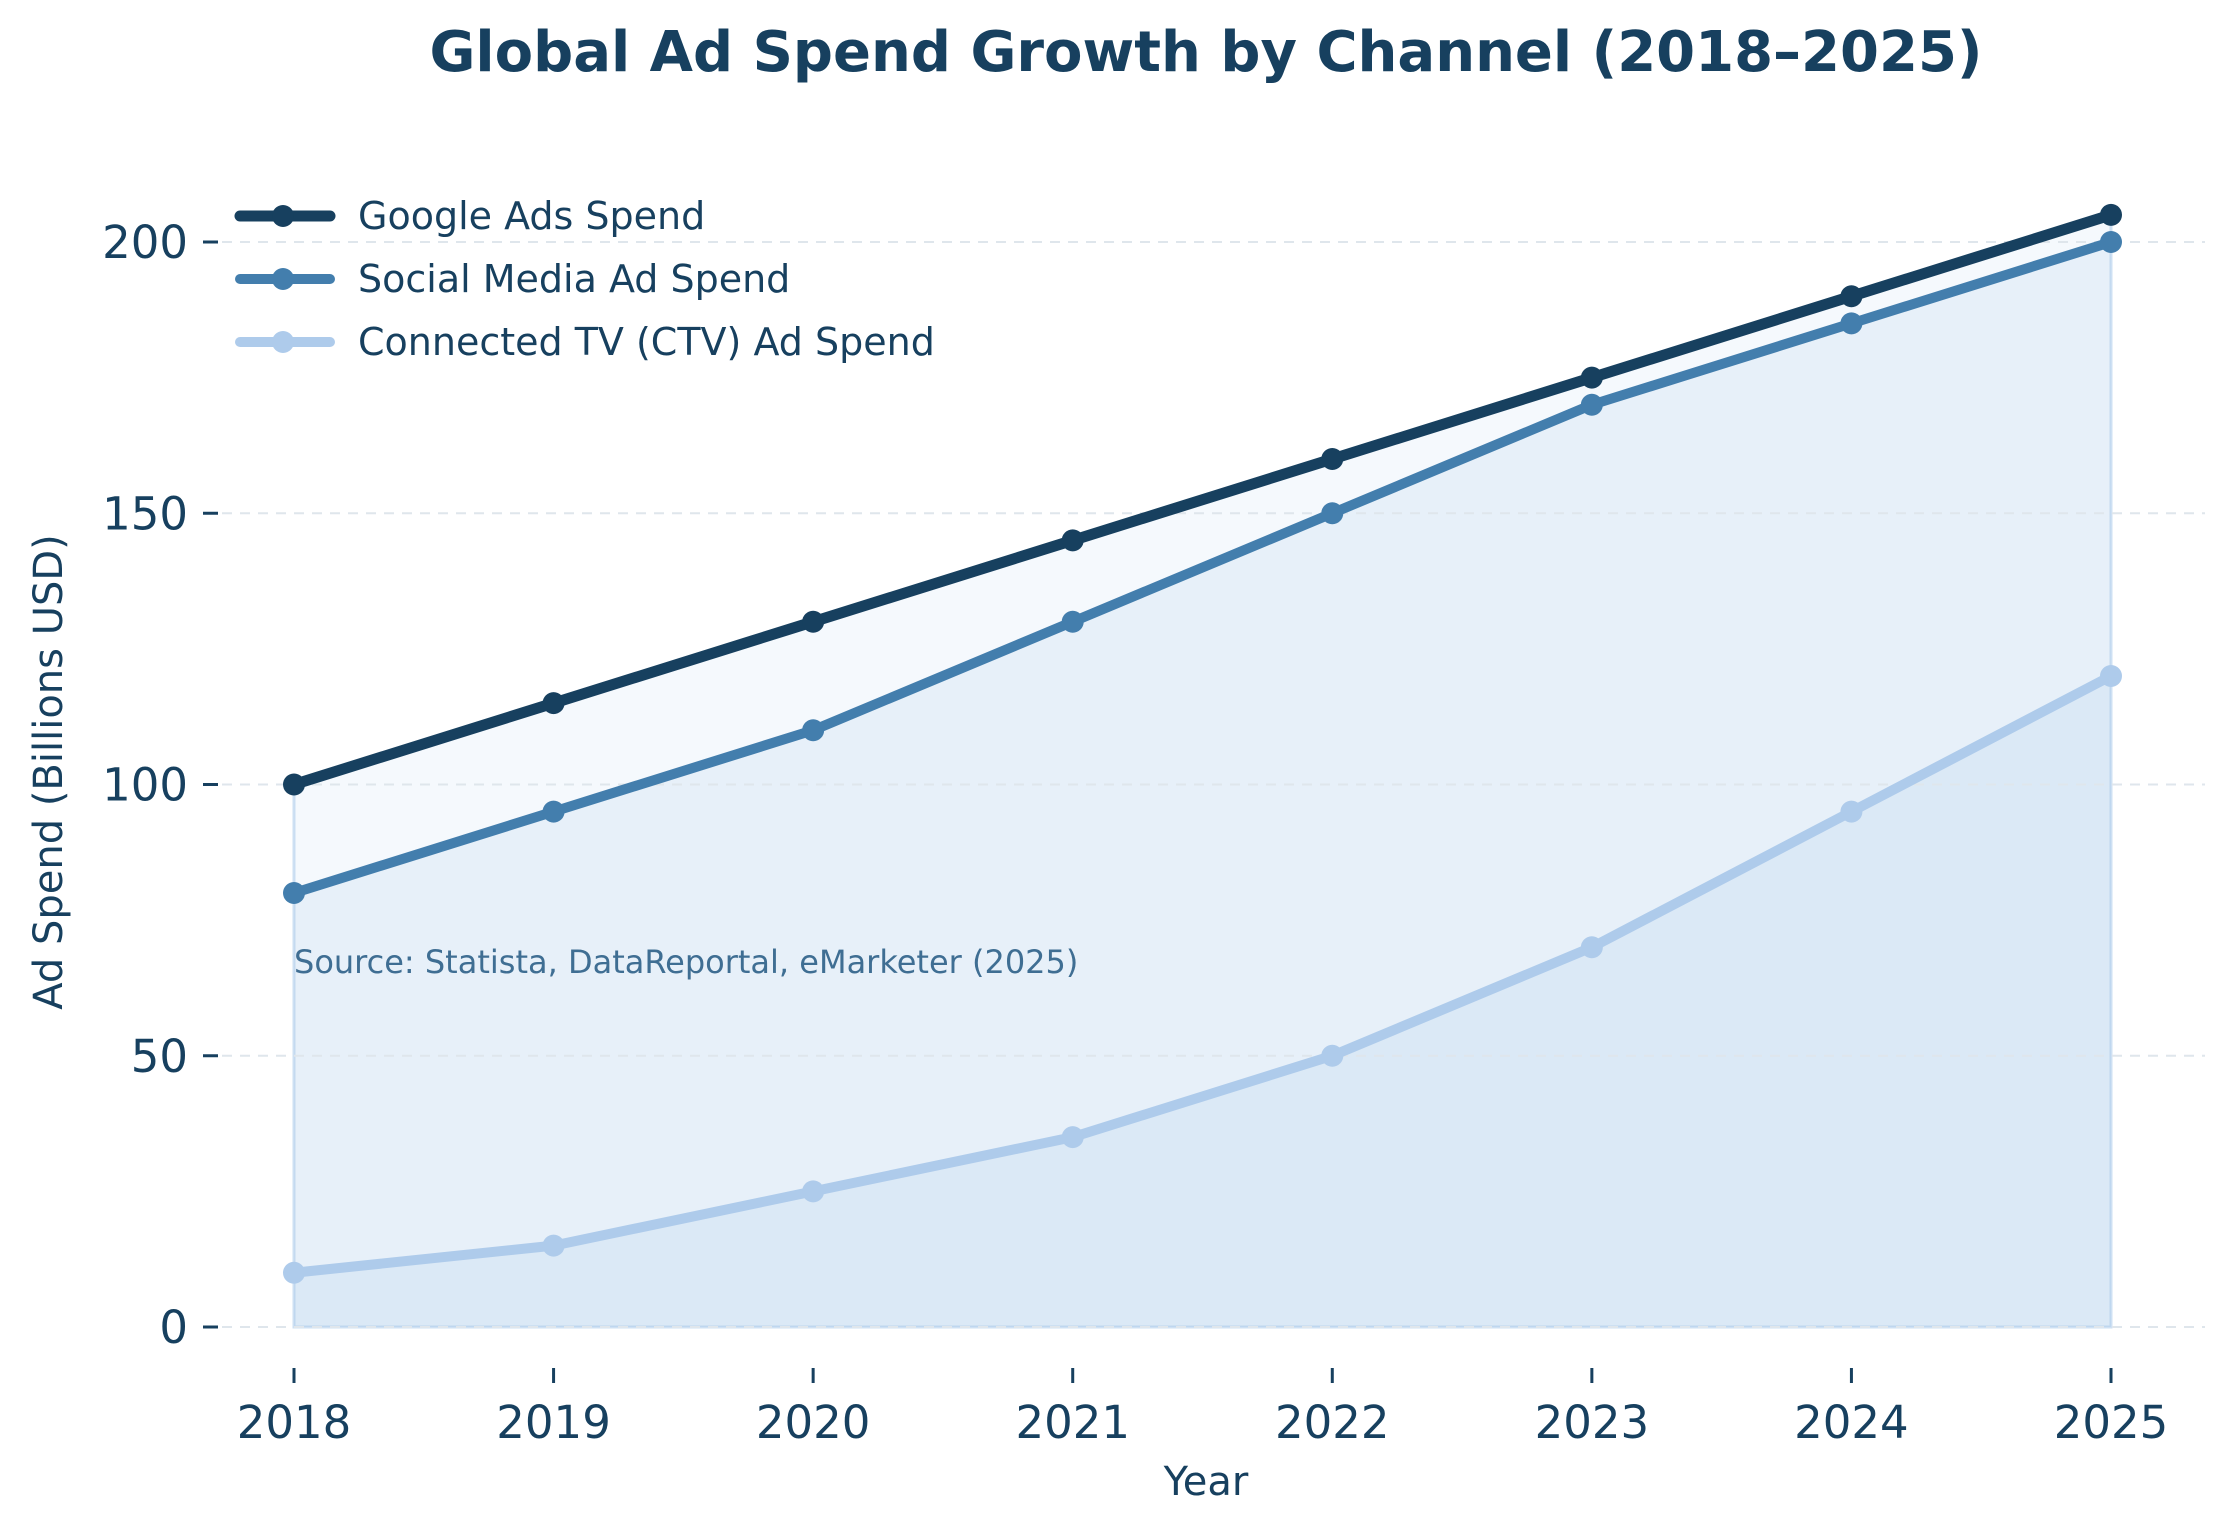 The width and height of the screenshot is (2220, 1530). What do you see at coordinates (173, 1327) in the screenshot?
I see `y-tick-label: 0` at bounding box center [173, 1327].